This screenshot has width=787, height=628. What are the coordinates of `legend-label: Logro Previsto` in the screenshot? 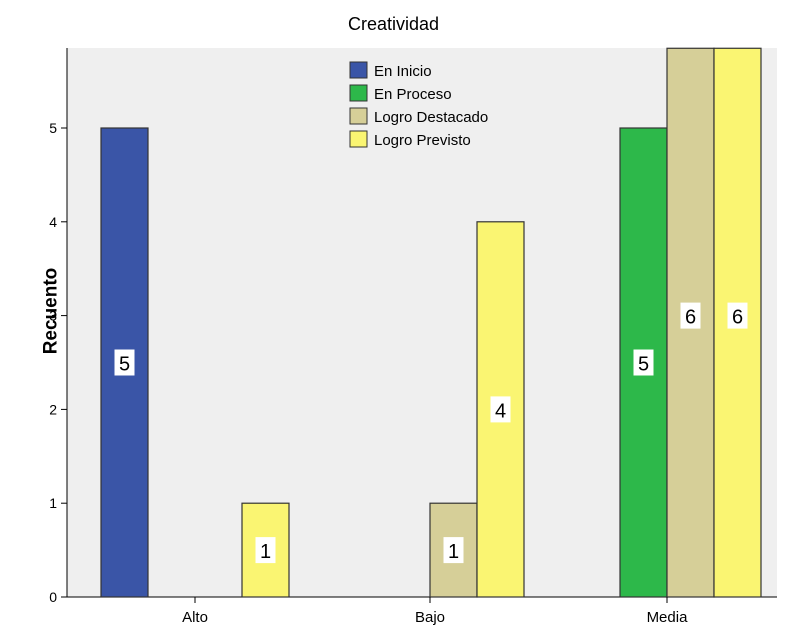 It's located at (422, 140).